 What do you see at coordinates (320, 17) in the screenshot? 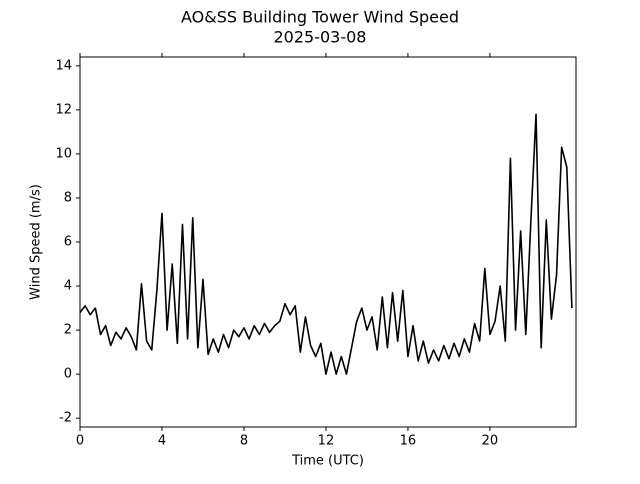
I see `chart-title: AO&SS Building Tower Wind Speed` at bounding box center [320, 17].